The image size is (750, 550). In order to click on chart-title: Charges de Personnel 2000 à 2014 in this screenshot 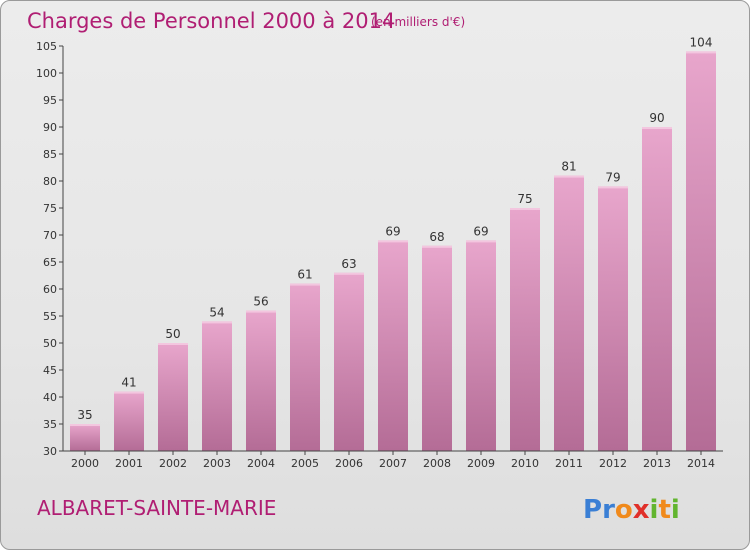, I will do `click(211, 21)`.